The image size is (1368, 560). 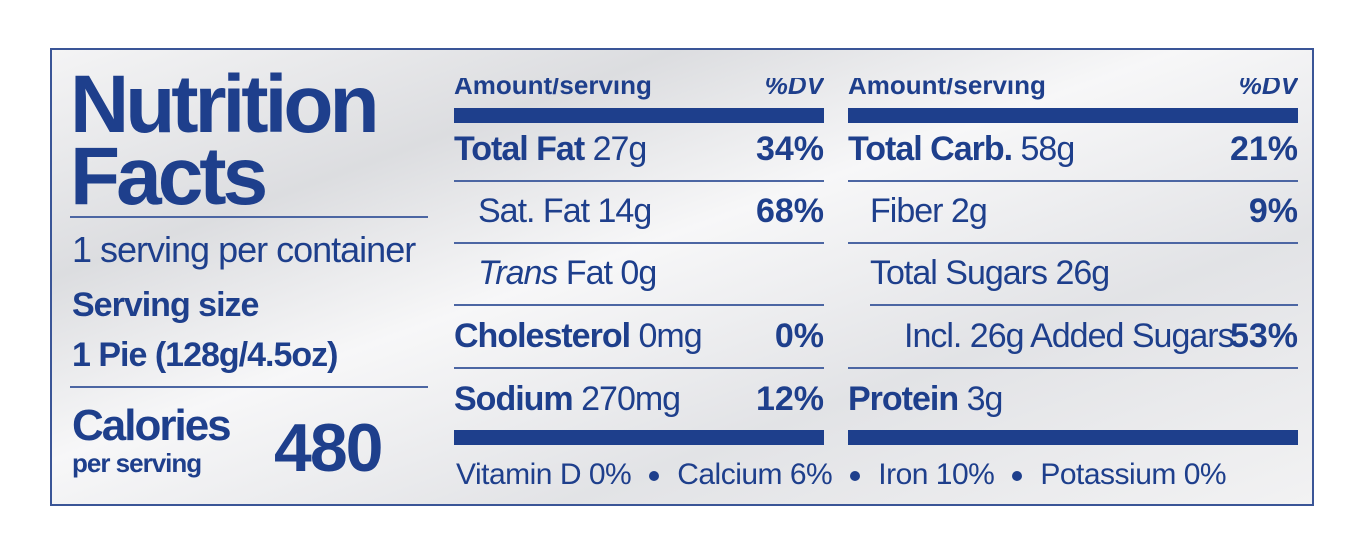 I want to click on serving-size-value: 1 Pie (128g/4.5oz), so click(x=205, y=355).